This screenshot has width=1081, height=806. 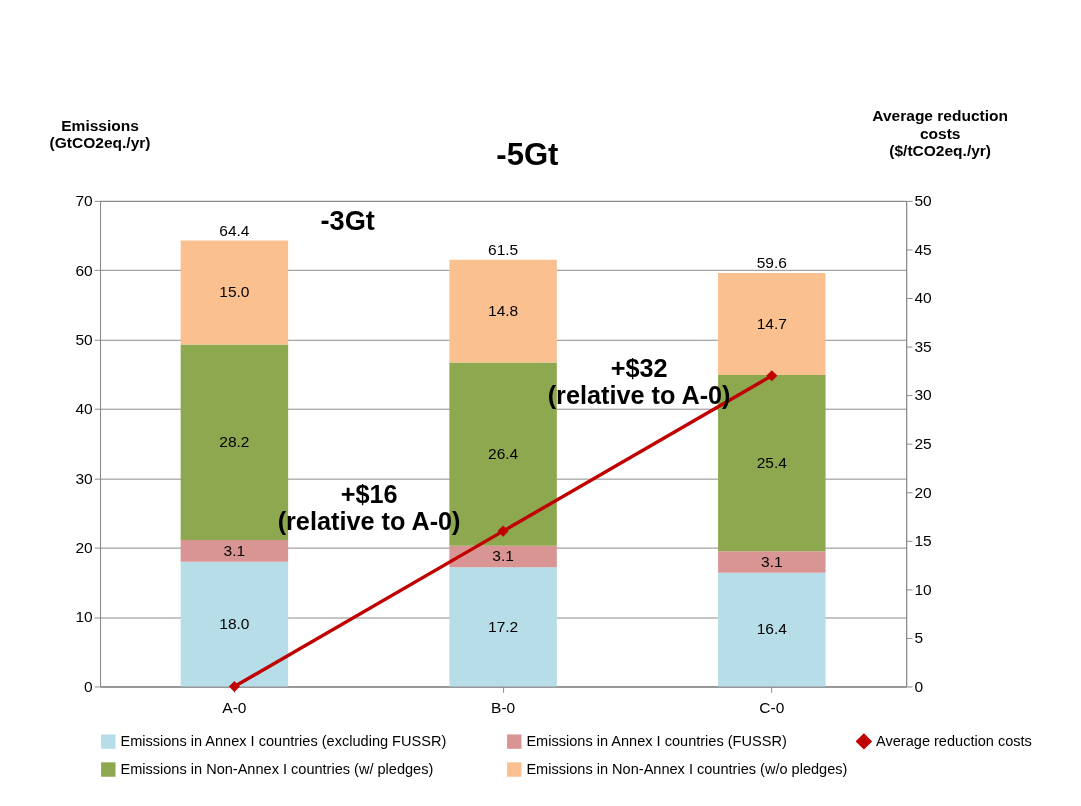 I want to click on legend-label: Average reduction costs, so click(x=954, y=741).